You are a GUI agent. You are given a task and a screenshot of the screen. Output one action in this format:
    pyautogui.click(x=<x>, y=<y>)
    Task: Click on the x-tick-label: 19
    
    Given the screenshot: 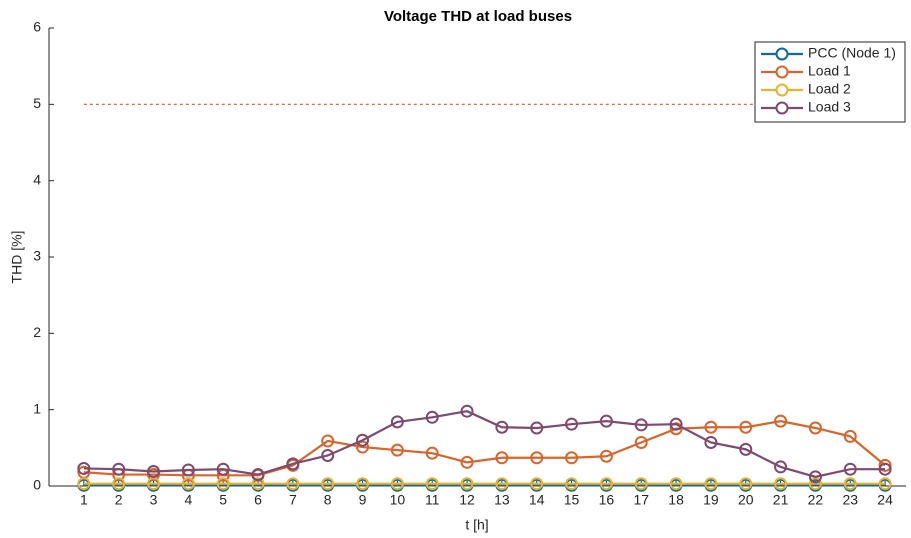 What is the action you would take?
    pyautogui.click(x=711, y=500)
    